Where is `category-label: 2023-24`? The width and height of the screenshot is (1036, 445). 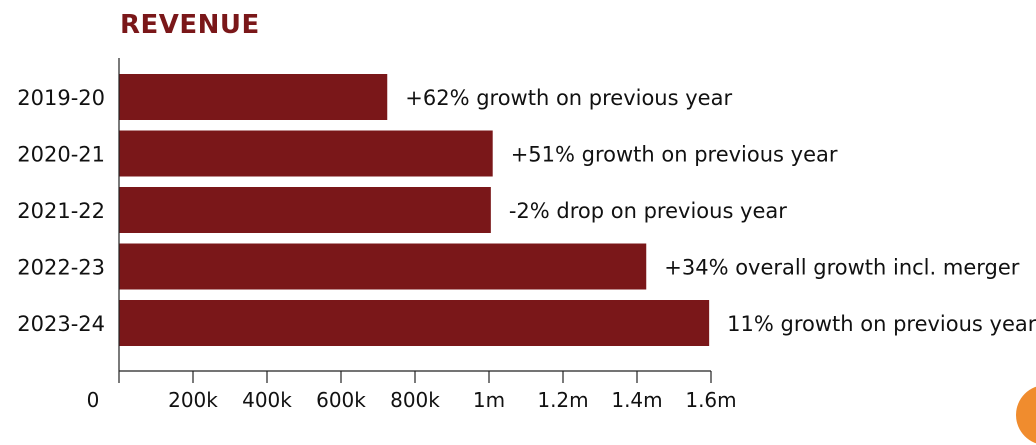 category-label: 2023-24 is located at coordinates (61, 324).